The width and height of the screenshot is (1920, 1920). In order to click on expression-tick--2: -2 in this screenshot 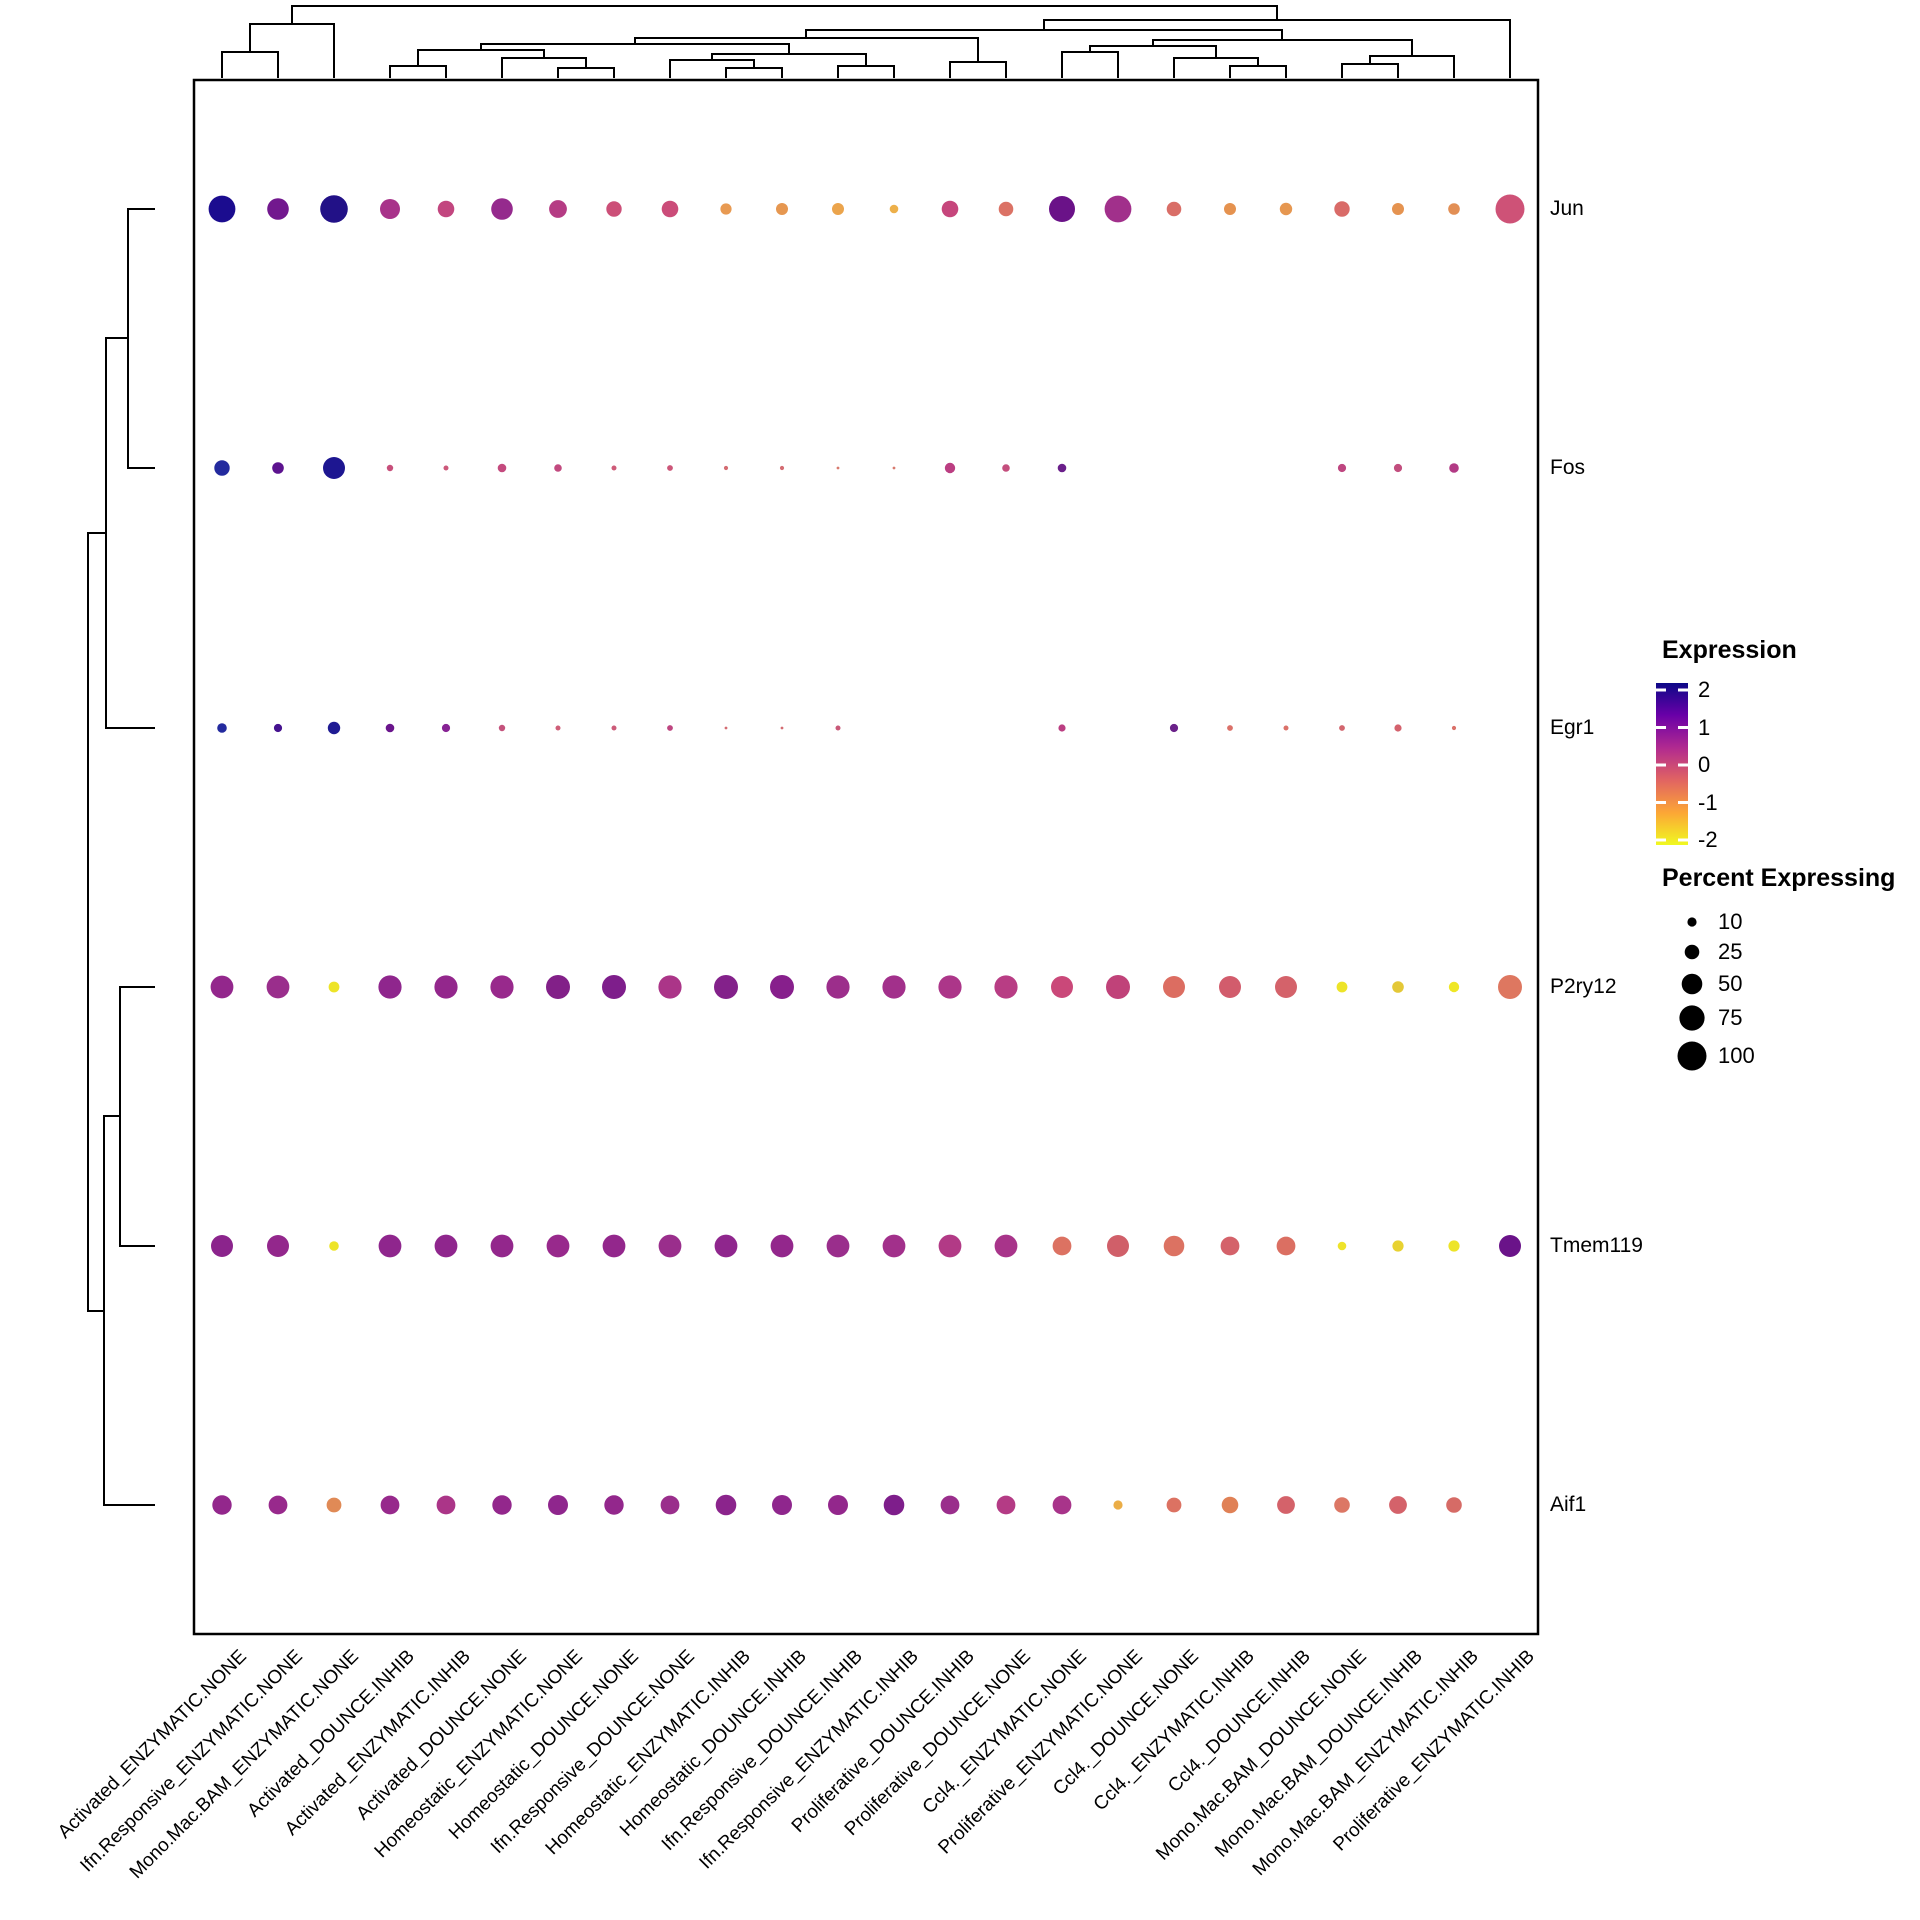, I will do `click(1708, 839)`.